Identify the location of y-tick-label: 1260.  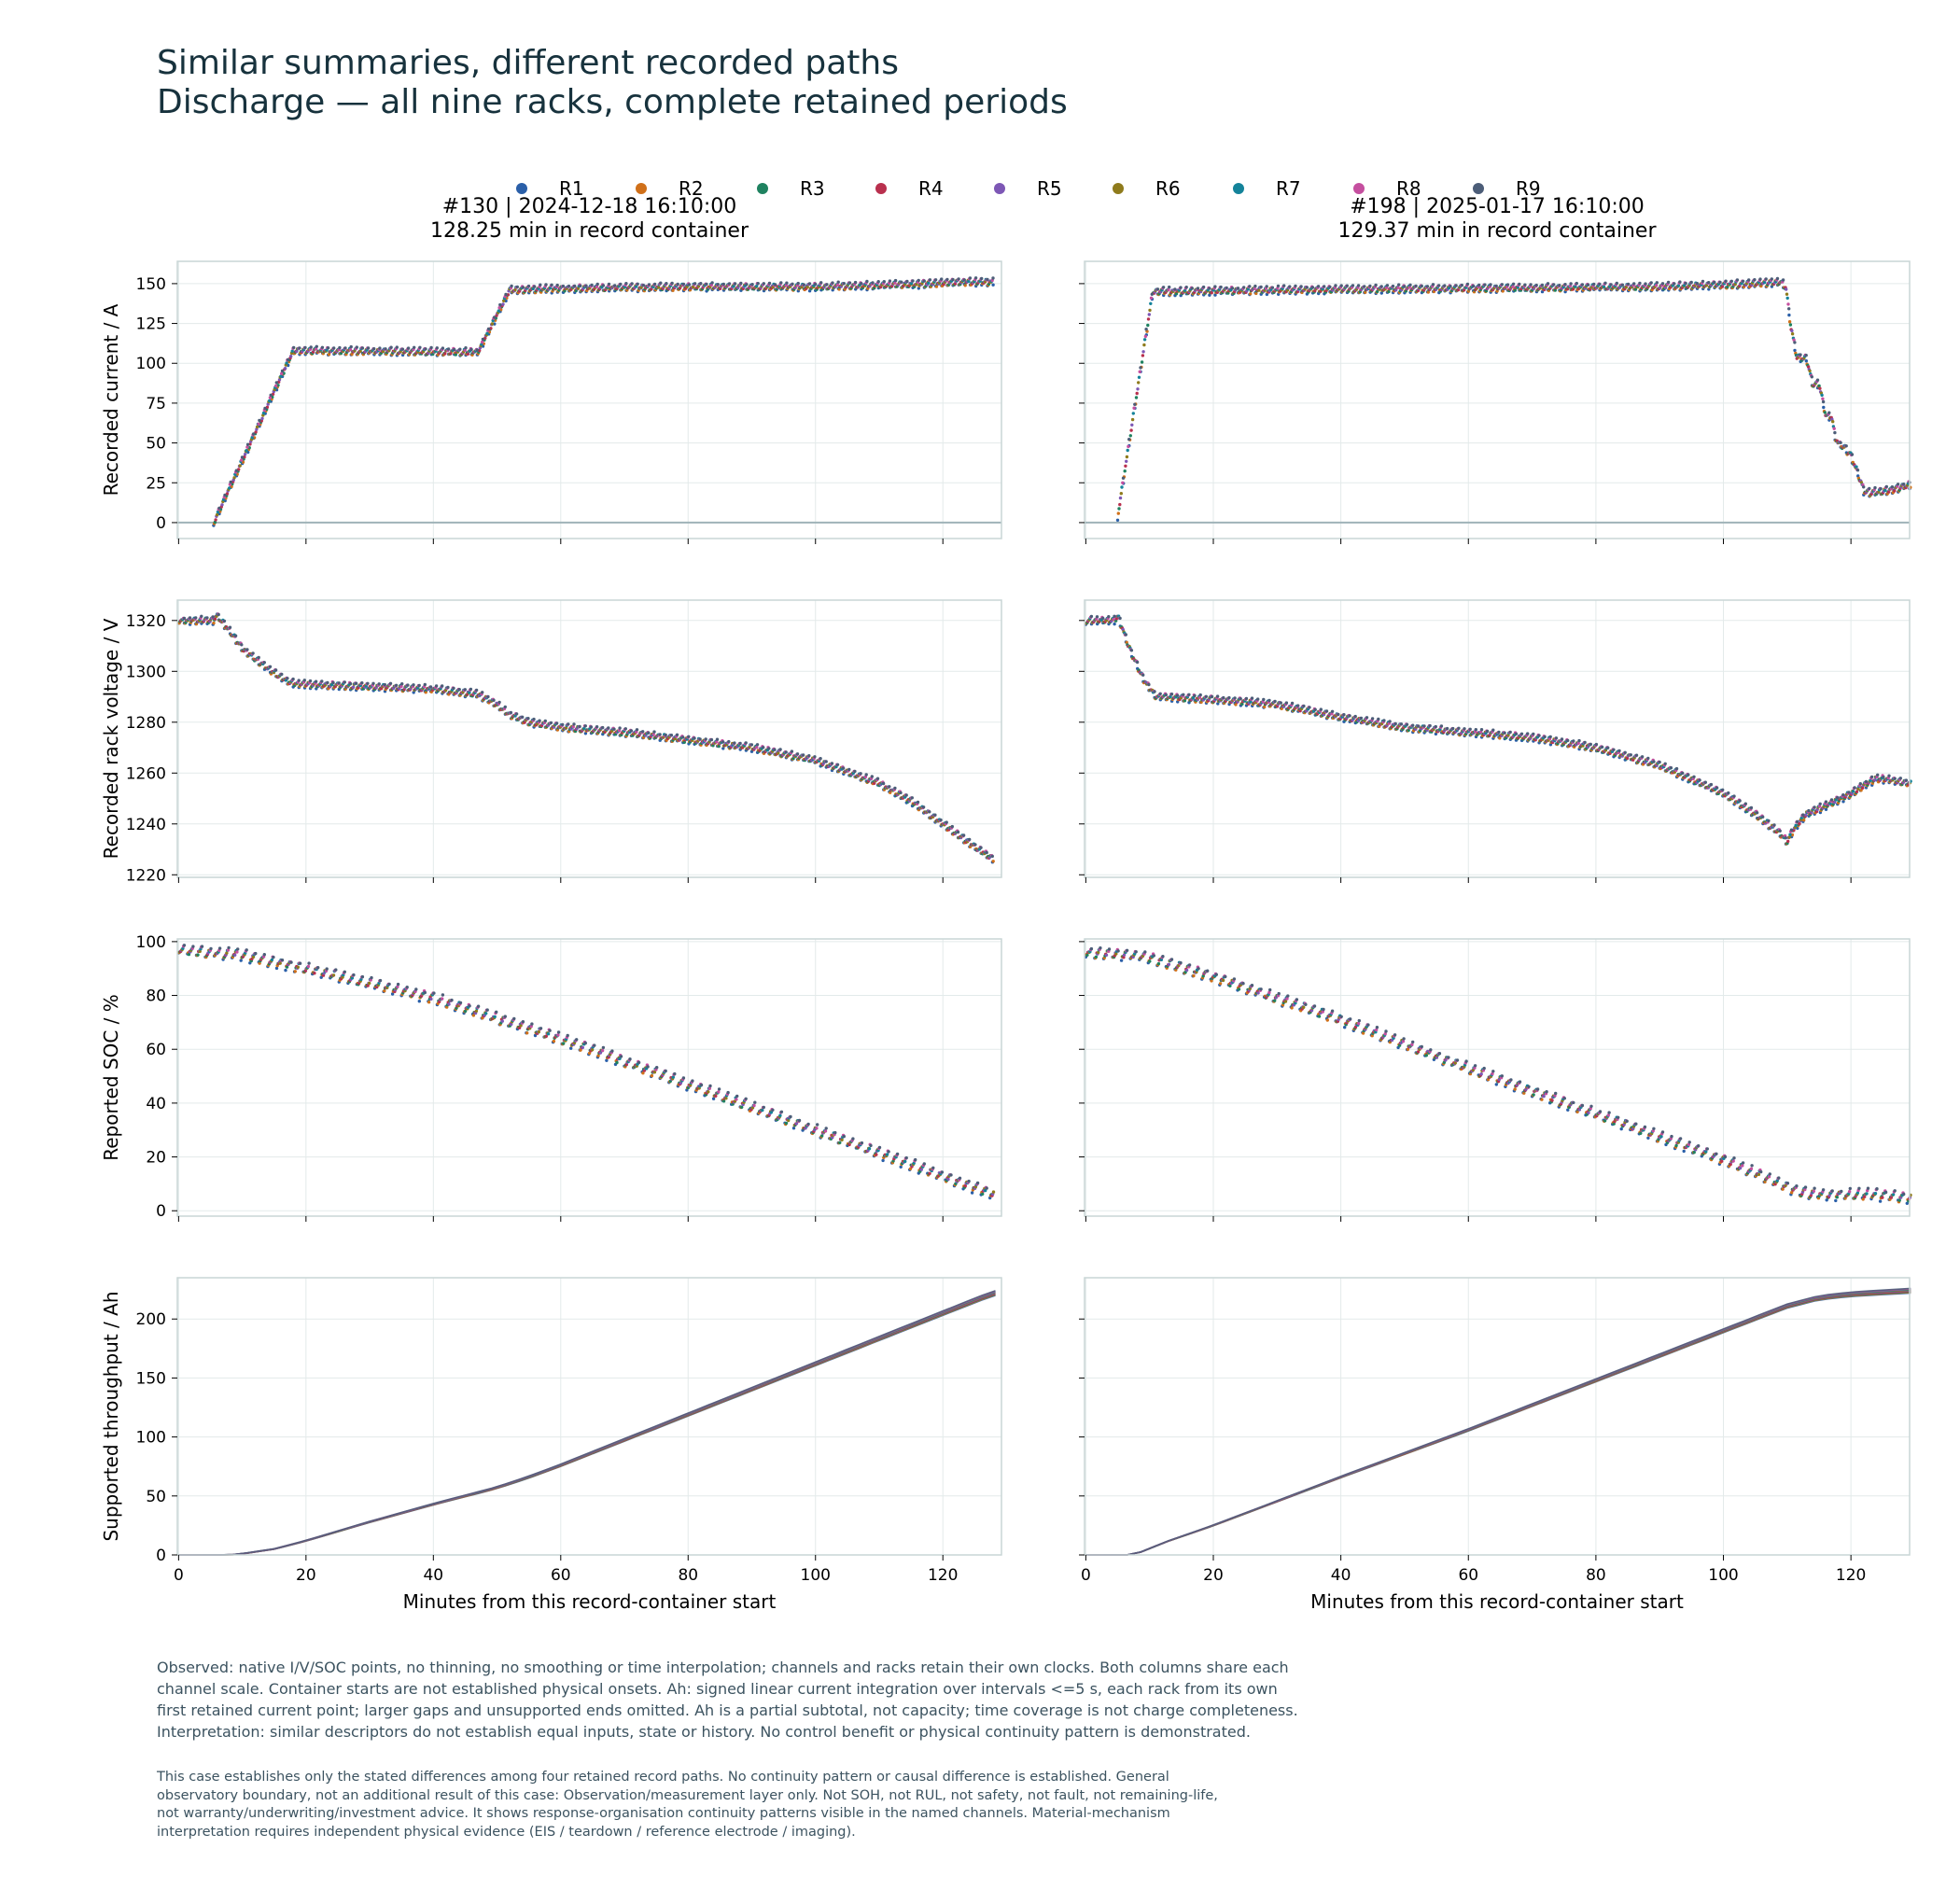
(146, 773).